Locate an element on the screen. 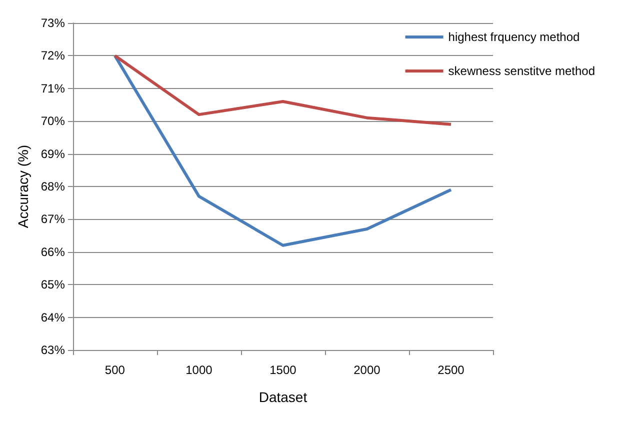 The width and height of the screenshot is (620, 424). y-tick-label: 65% is located at coordinates (53, 285).